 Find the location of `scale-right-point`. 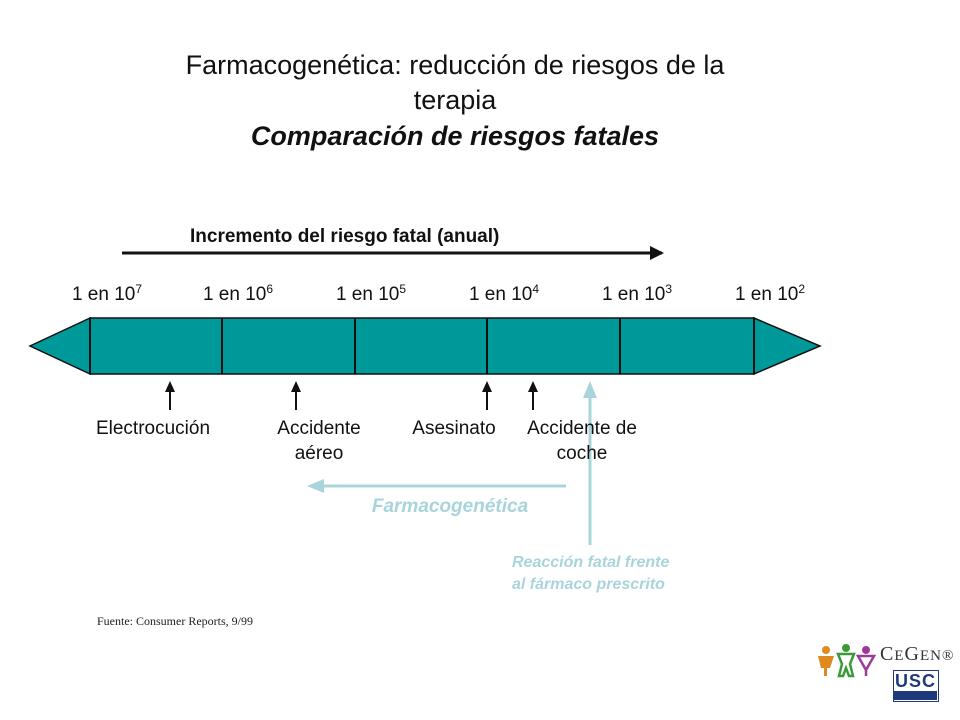

scale-right-point is located at coordinates (787, 346).